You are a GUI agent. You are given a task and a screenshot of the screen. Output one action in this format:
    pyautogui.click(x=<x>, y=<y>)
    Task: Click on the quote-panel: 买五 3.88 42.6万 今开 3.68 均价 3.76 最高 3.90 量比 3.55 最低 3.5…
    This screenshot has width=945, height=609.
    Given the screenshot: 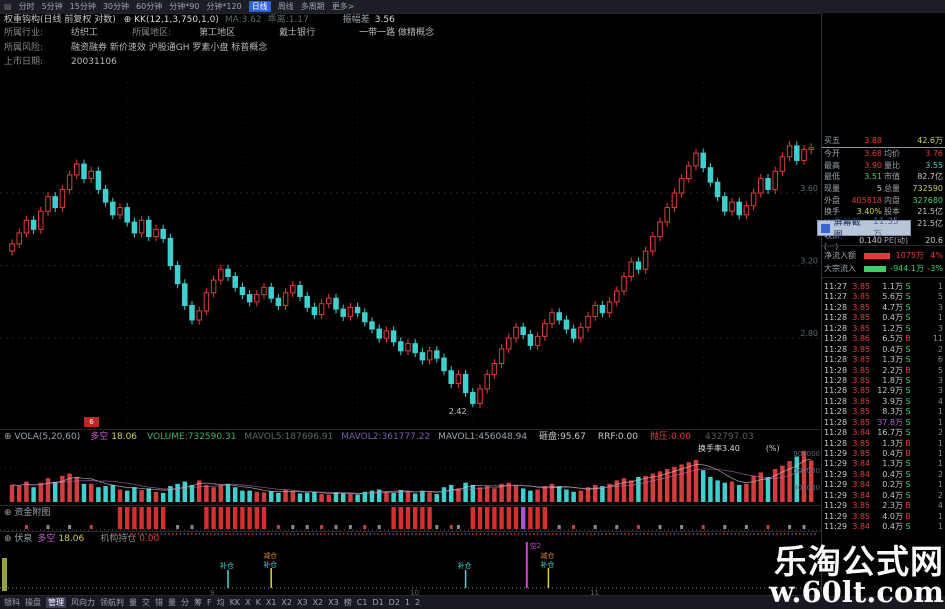 What is the action you would take?
    pyautogui.click(x=881, y=311)
    